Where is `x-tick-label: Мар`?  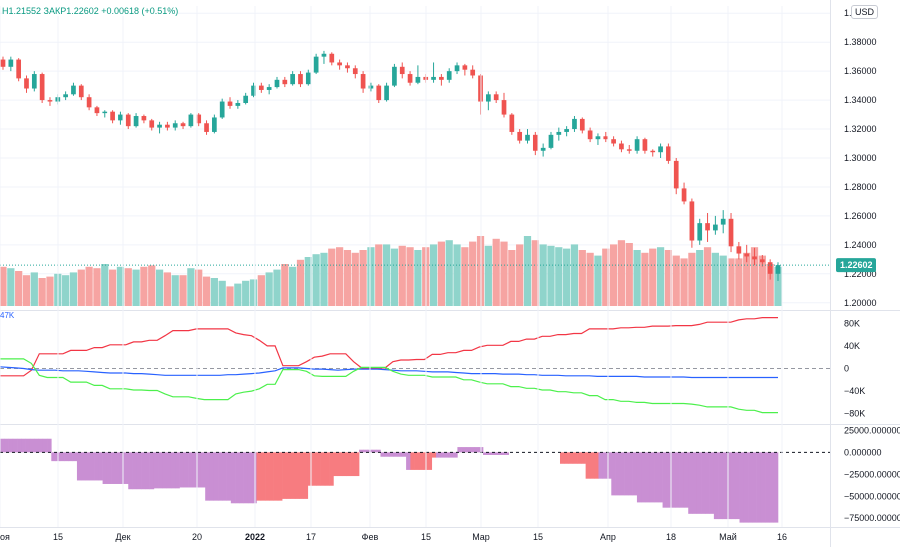 x-tick-label: Мар is located at coordinates (481, 537).